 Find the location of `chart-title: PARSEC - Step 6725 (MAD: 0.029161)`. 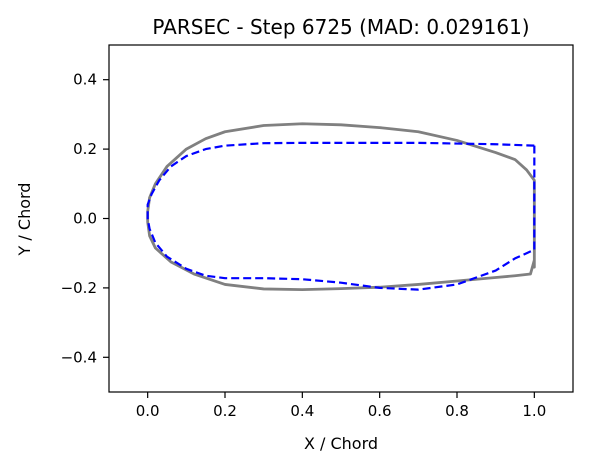

chart-title: PARSEC - Step 6725 (MAD: 0.029161) is located at coordinates (340, 27).